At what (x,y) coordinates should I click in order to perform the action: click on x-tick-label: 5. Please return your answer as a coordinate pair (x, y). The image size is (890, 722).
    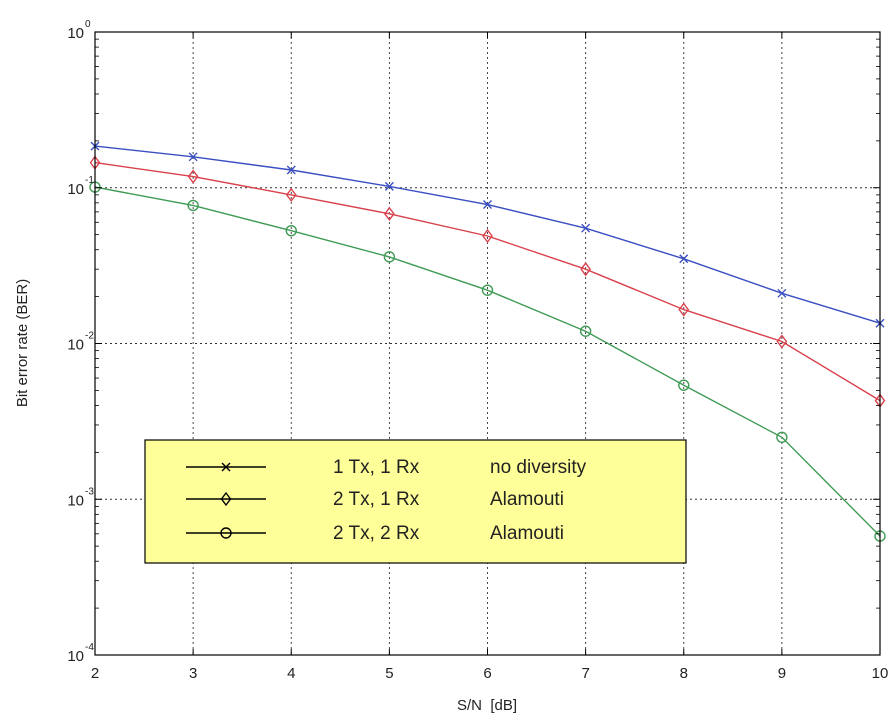
    Looking at the image, I should click on (389, 673).